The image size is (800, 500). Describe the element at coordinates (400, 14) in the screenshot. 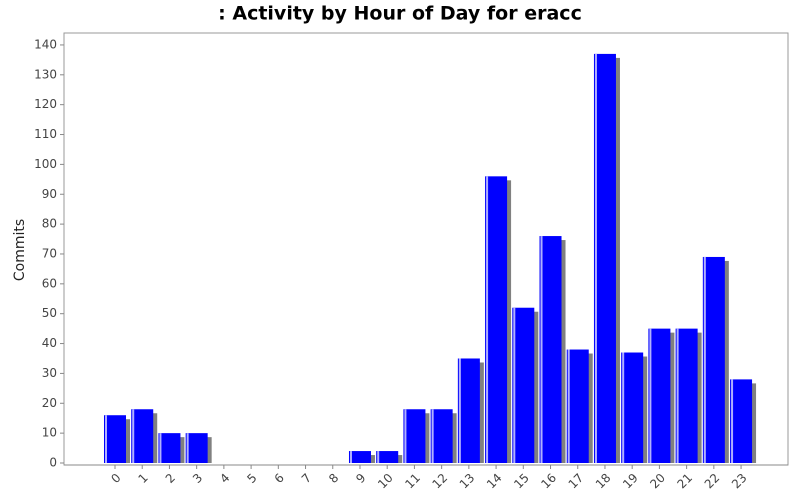

I see `chart-title: : Activity by Hour of Day for eracc` at that location.